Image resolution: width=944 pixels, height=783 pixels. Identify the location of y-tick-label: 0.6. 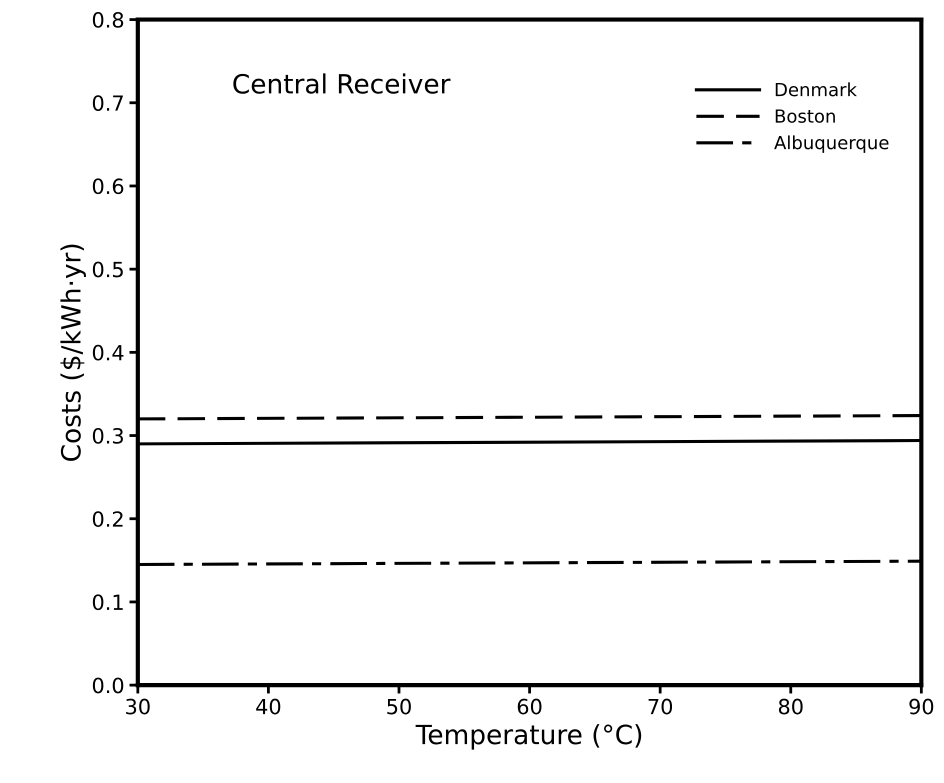
(108, 186).